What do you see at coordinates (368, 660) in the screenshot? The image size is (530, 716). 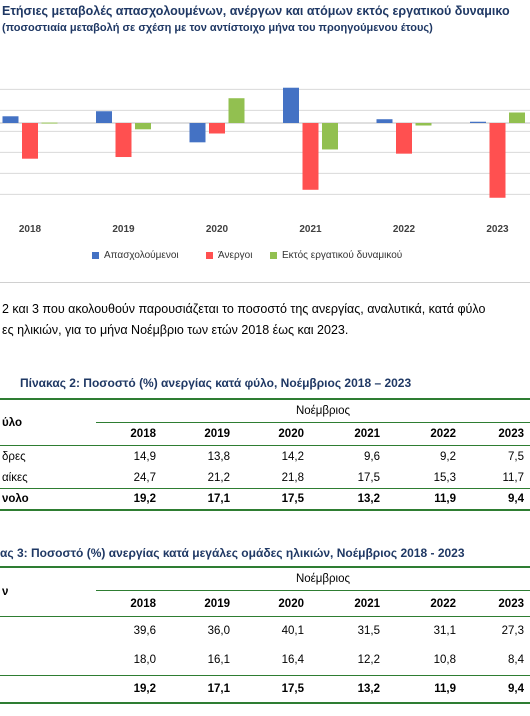 I see `table-cell: 12,2` at bounding box center [368, 660].